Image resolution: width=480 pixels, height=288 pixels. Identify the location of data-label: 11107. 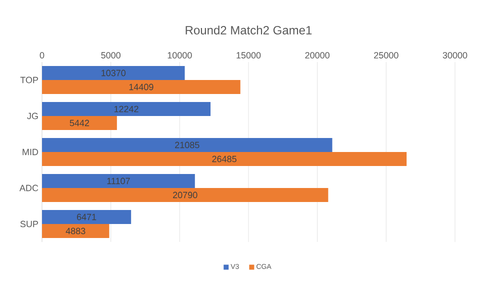
(118, 181).